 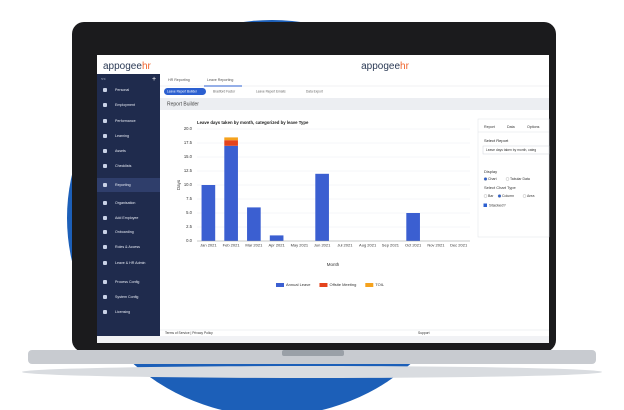 What do you see at coordinates (342, 284) in the screenshot?
I see `legend-label: Offsite Meeting` at bounding box center [342, 284].